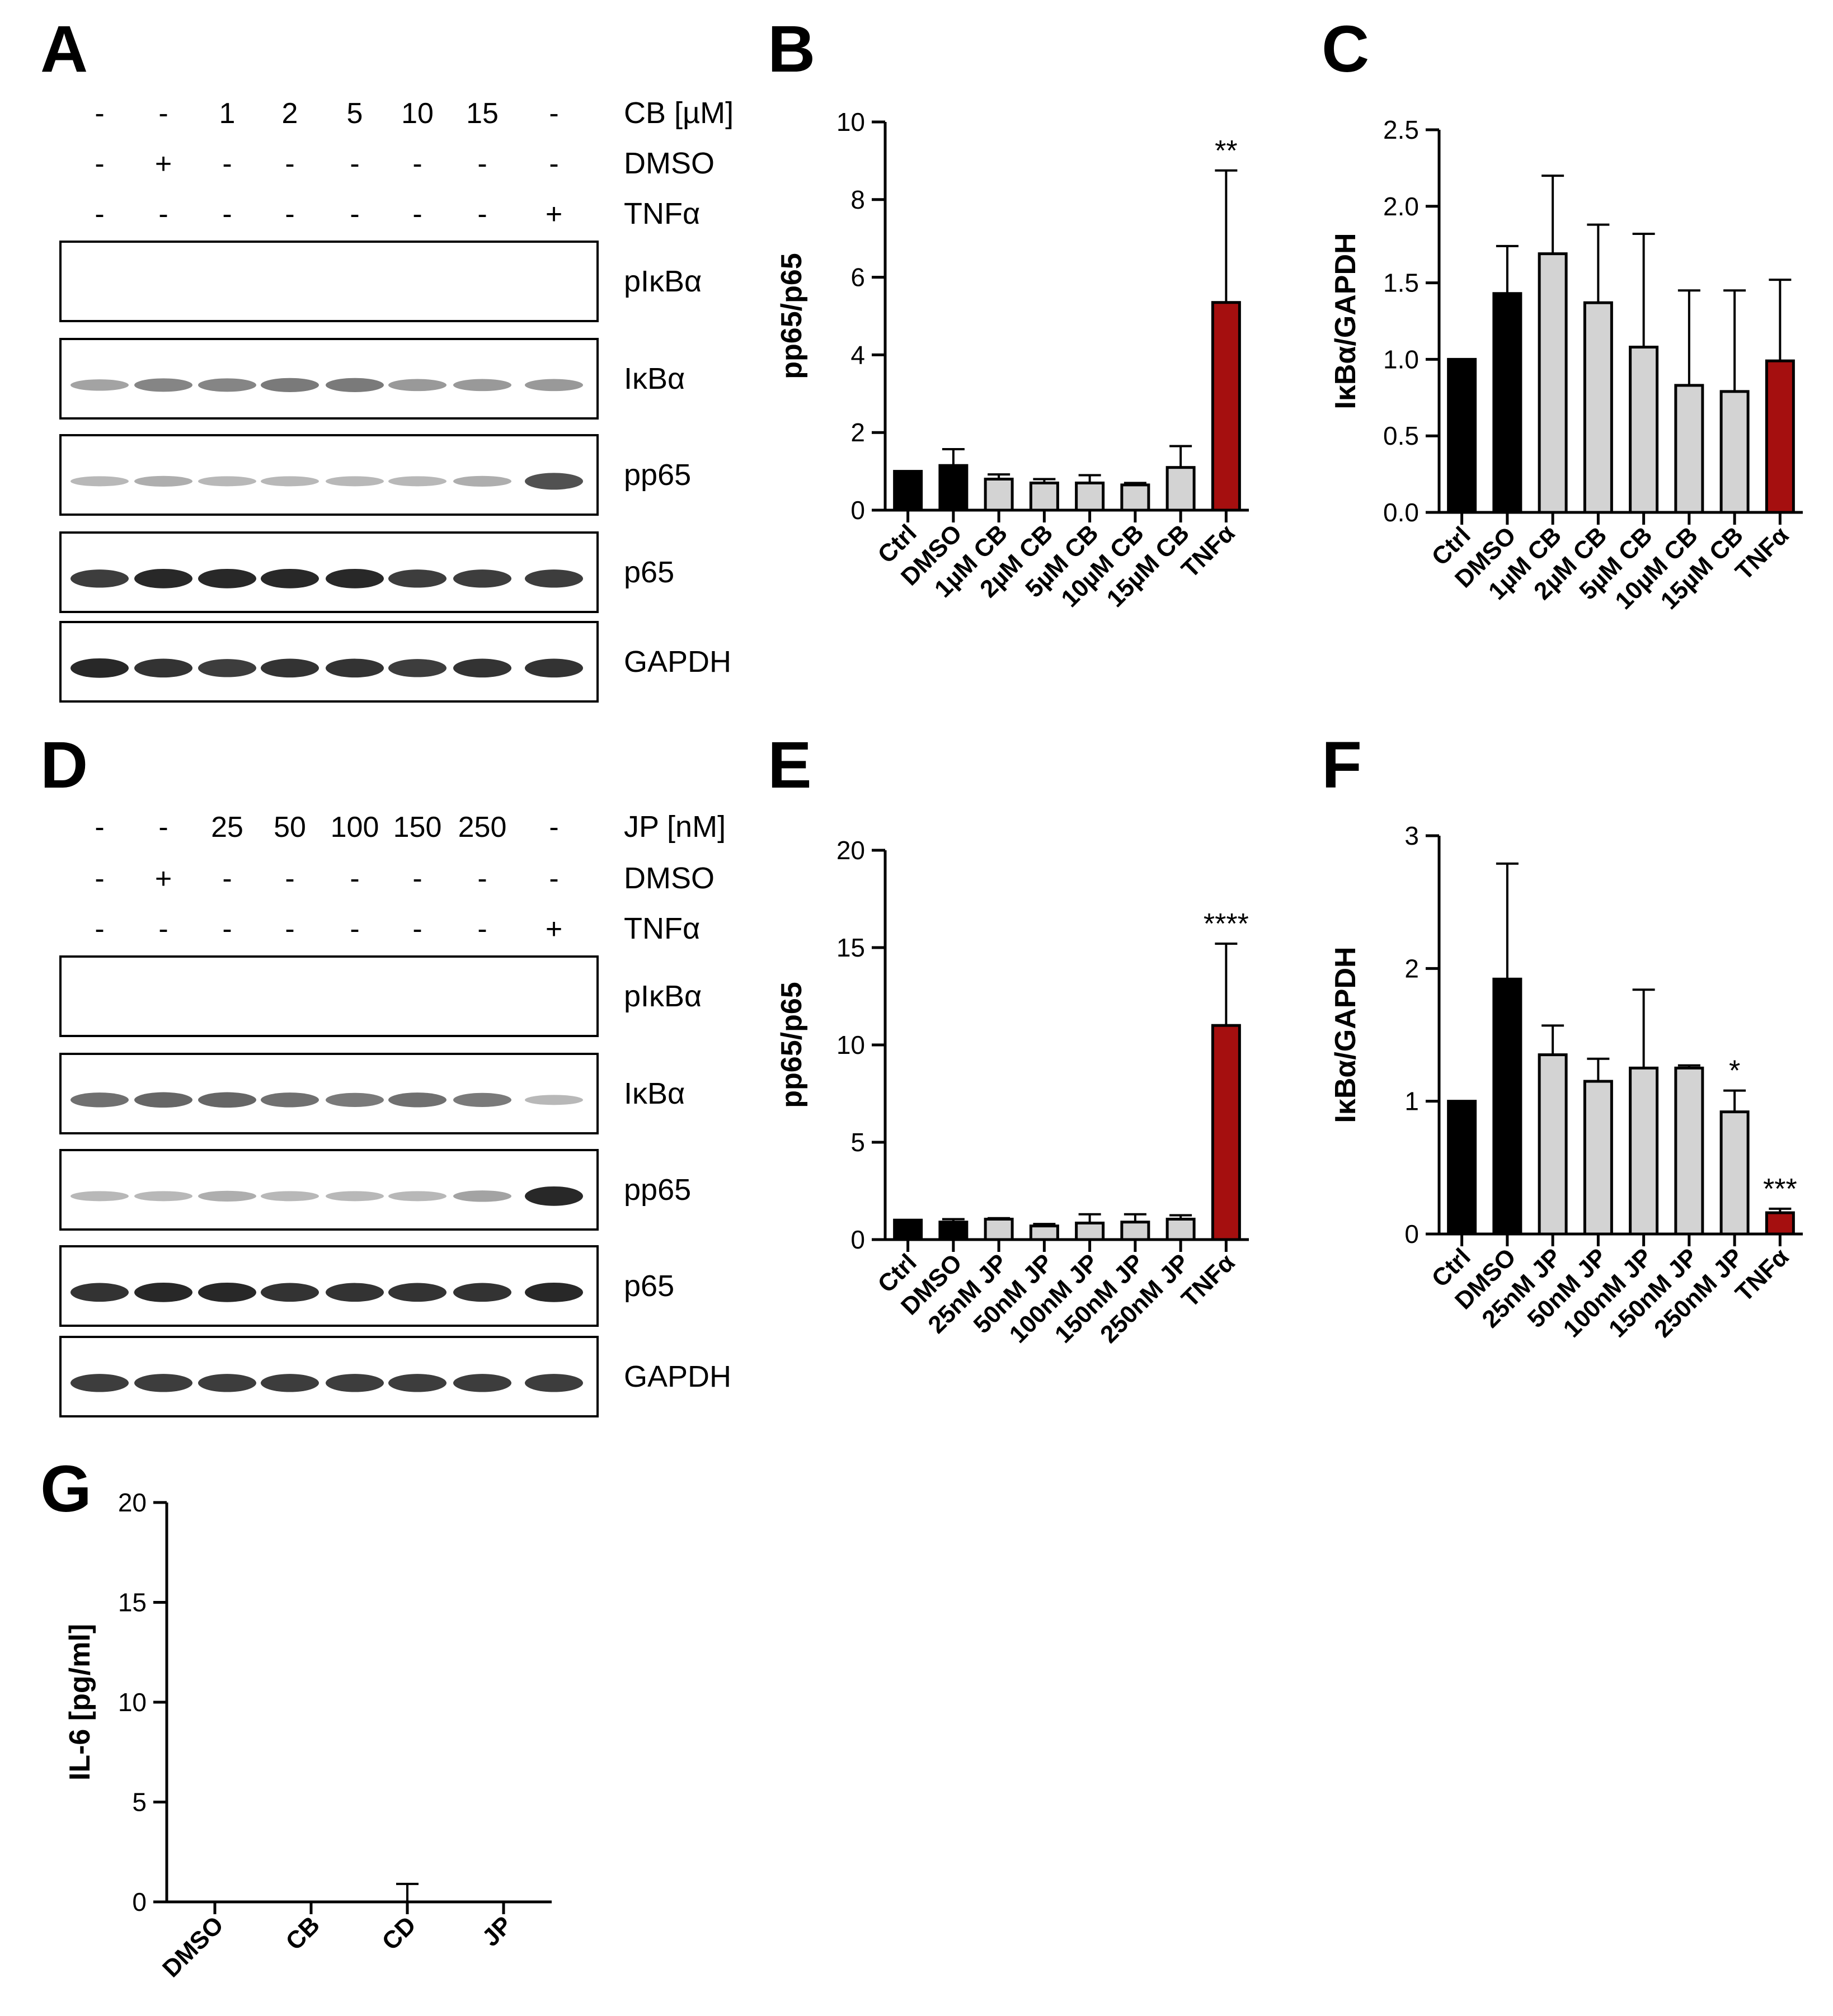 This screenshot has height=2016, width=1833. Describe the element at coordinates (405, 878) in the screenshot. I see `condition-row: - + - - - - - - DMSO` at that location.